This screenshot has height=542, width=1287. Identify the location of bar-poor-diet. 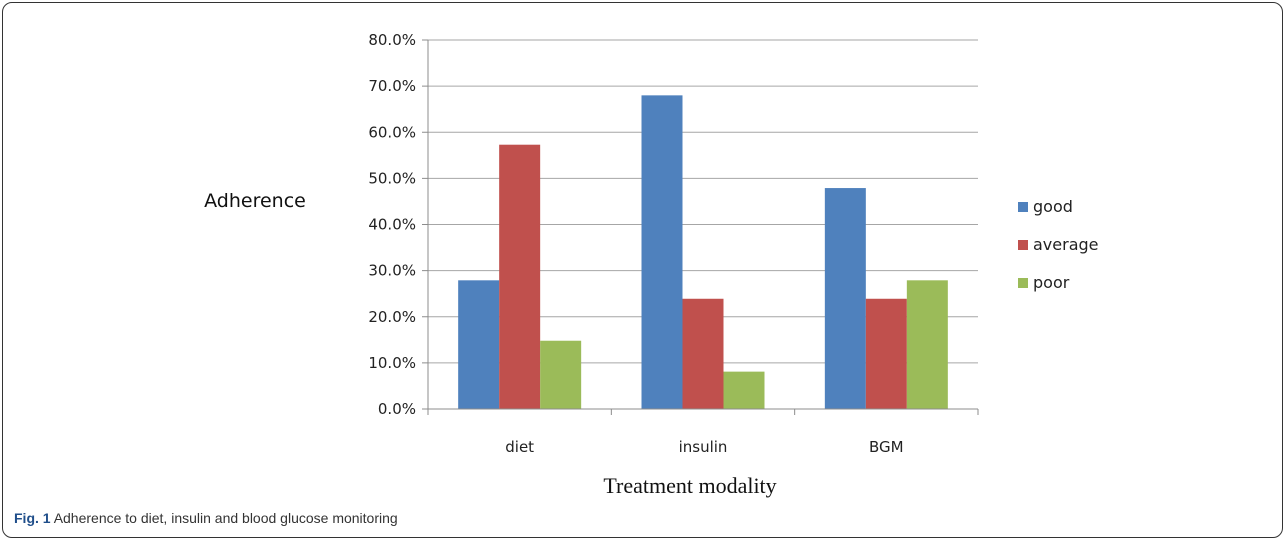
(561, 374).